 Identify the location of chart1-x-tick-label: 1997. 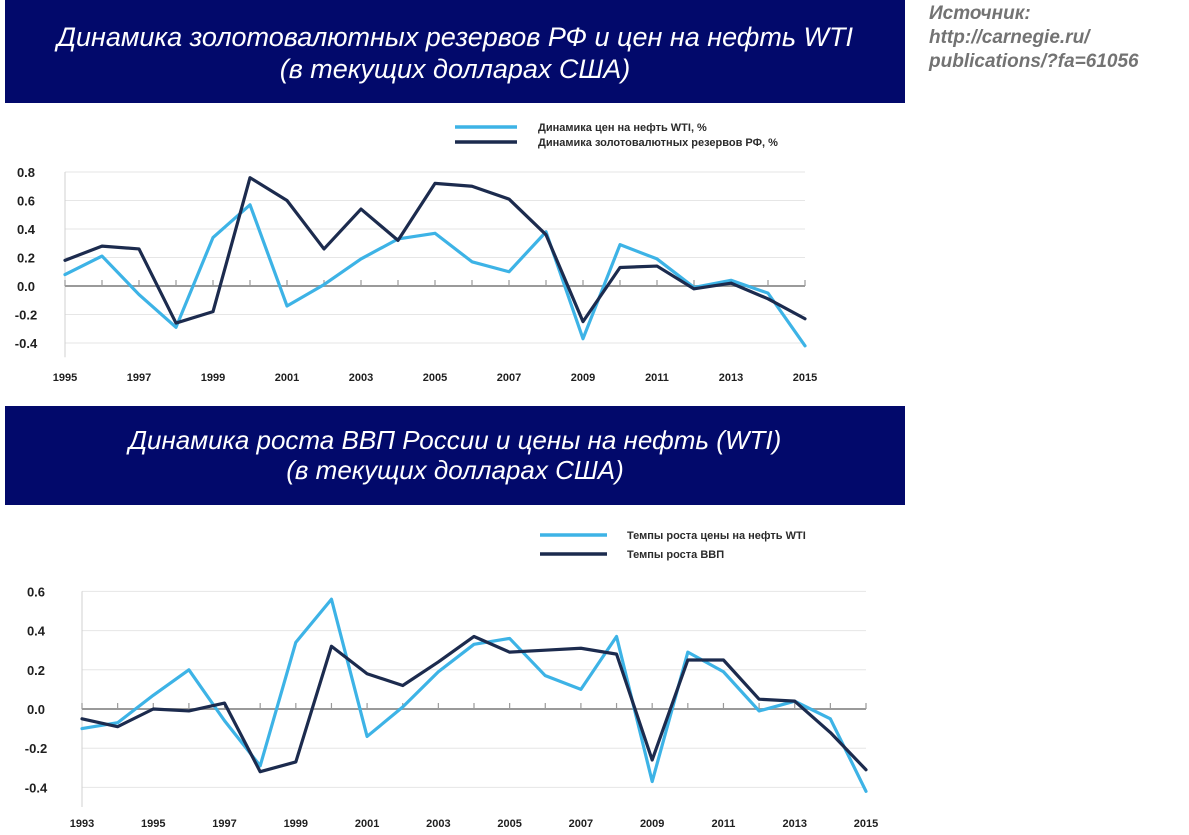
(139, 378).